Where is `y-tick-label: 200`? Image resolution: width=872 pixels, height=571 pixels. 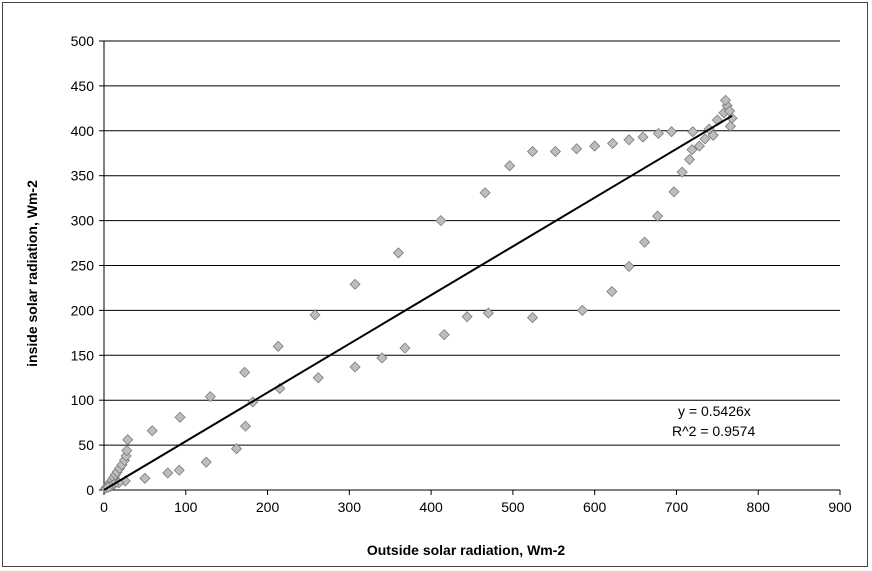
y-tick-label: 200 is located at coordinates (83, 310).